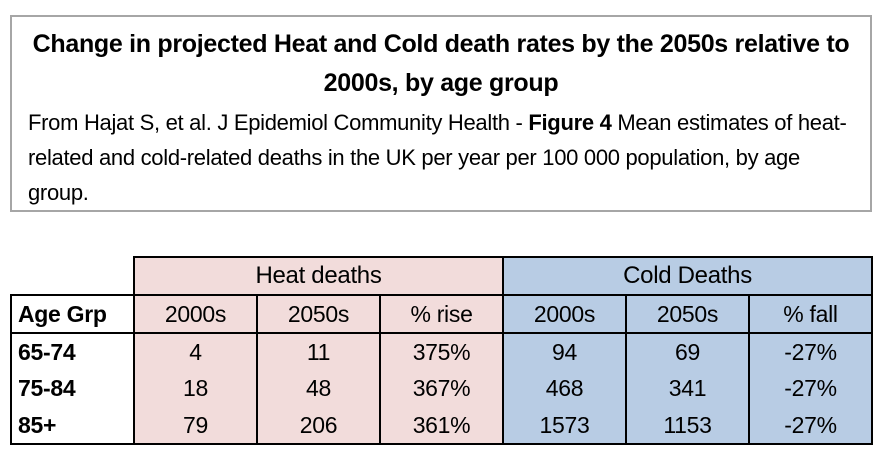 This screenshot has width=880, height=456. I want to click on heat-2050s-column-header: 2050s, so click(318, 314).